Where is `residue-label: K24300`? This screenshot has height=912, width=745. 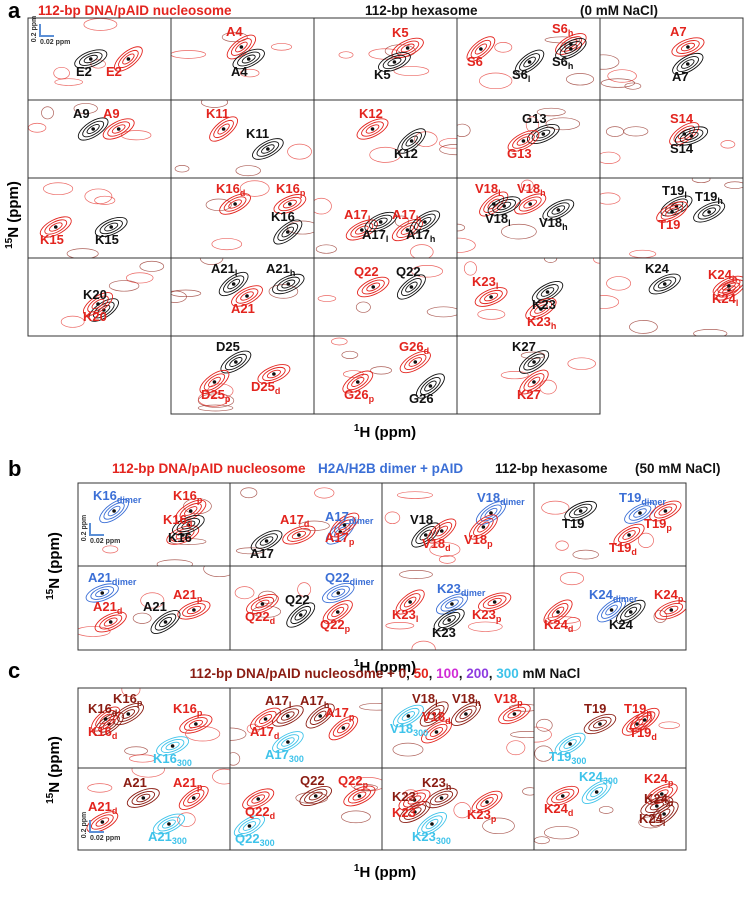
residue-label: K24300 is located at coordinates (598, 777).